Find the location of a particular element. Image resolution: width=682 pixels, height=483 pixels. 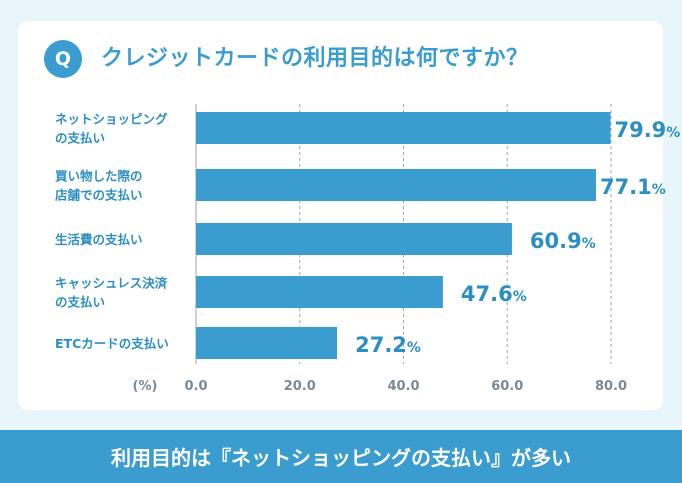

category-label: 生活費の支払い is located at coordinates (99, 239).